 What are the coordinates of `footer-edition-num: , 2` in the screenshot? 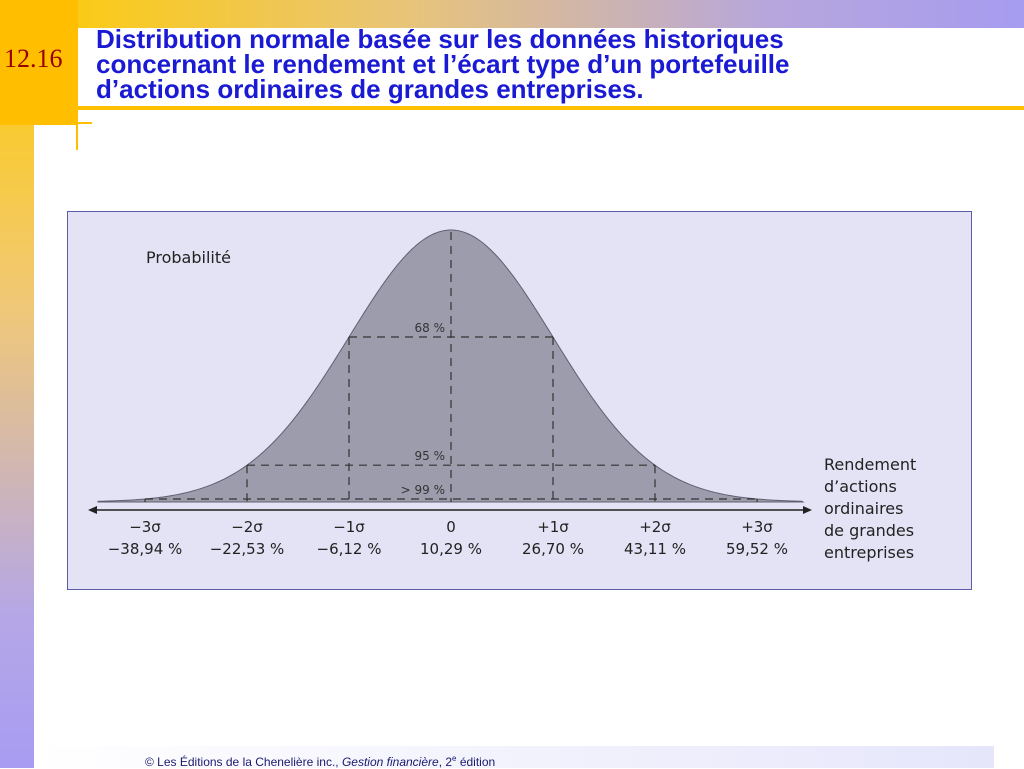 It's located at (445, 762).